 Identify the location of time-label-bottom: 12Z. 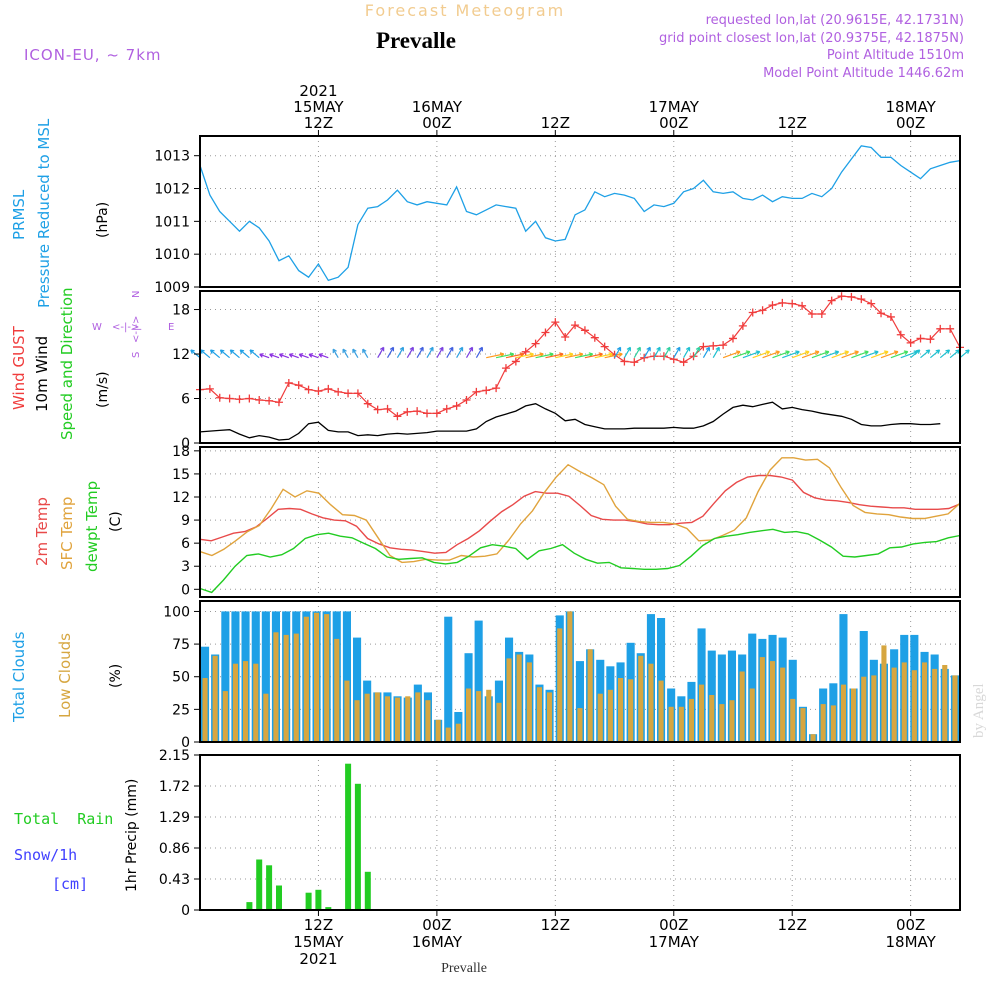
(792, 925).